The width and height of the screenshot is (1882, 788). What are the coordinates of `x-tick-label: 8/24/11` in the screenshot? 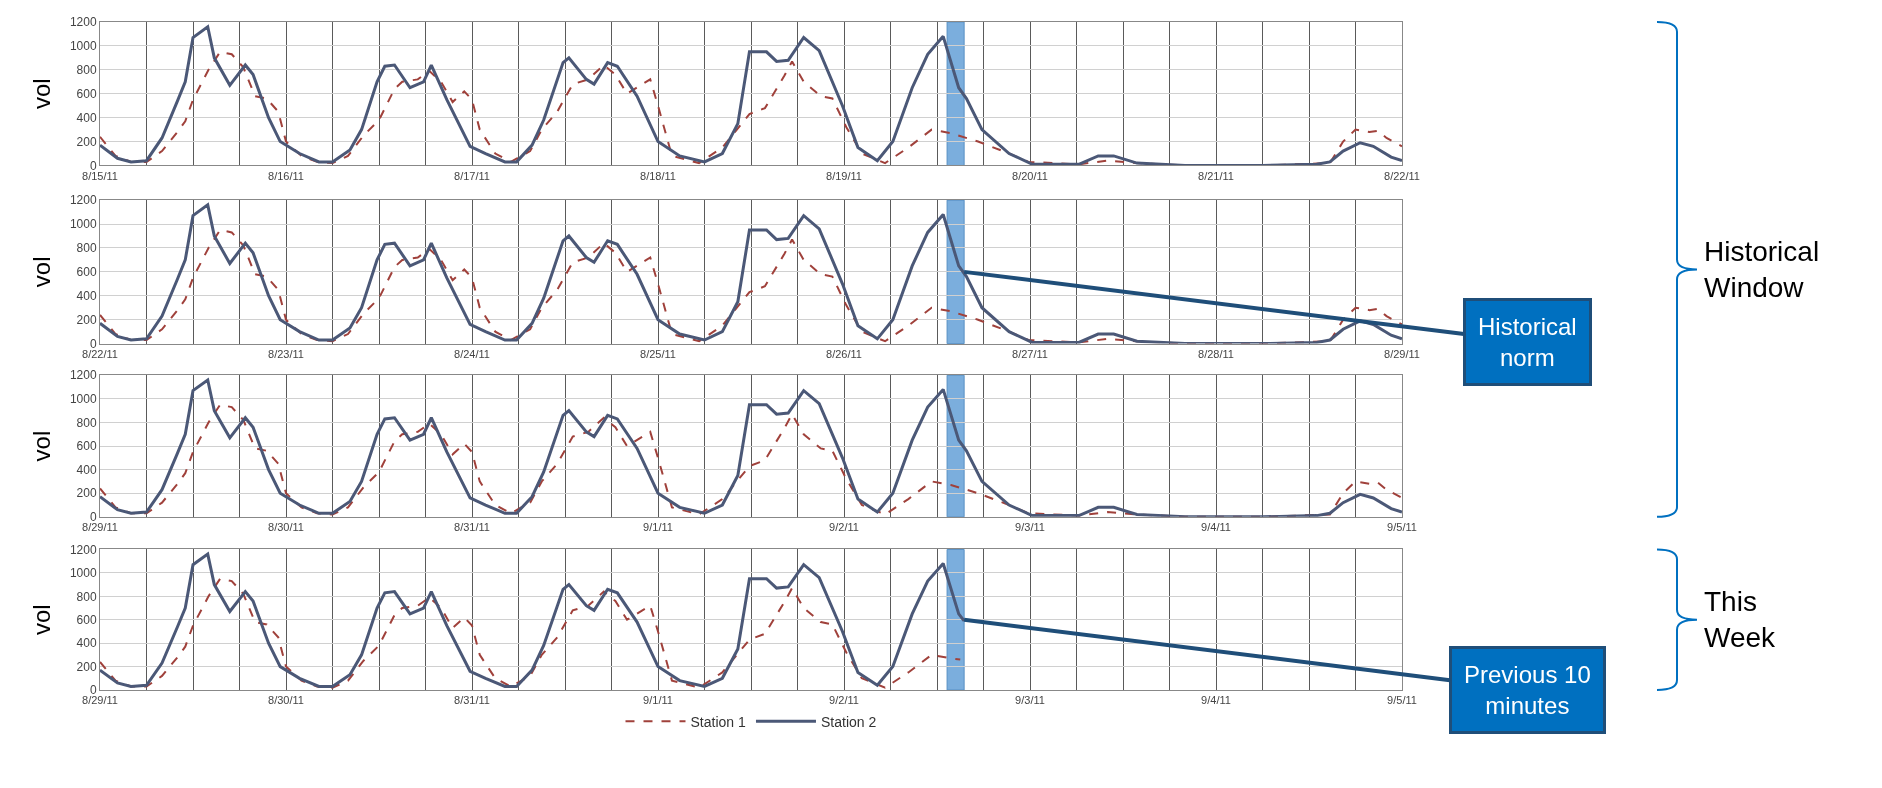 It's located at (472, 353).